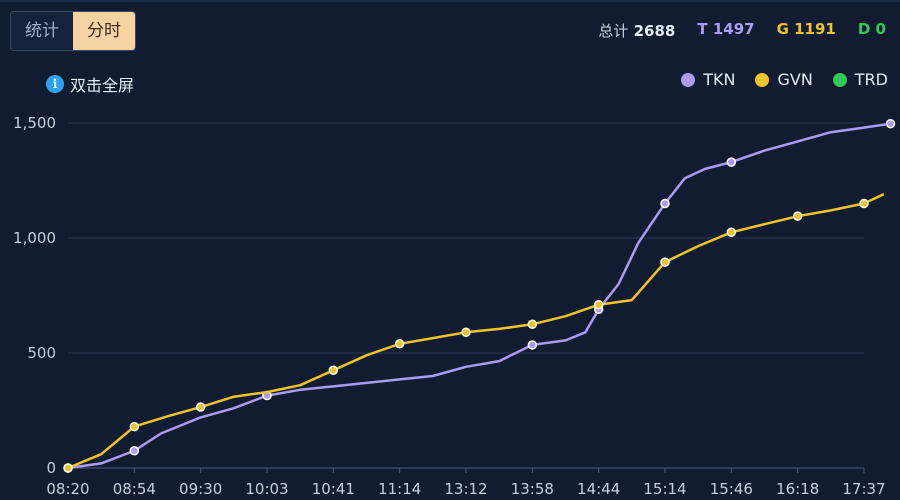  I want to click on totals-summary: 总计 2688 T 1497 G 1191 D 0, so click(742, 30).